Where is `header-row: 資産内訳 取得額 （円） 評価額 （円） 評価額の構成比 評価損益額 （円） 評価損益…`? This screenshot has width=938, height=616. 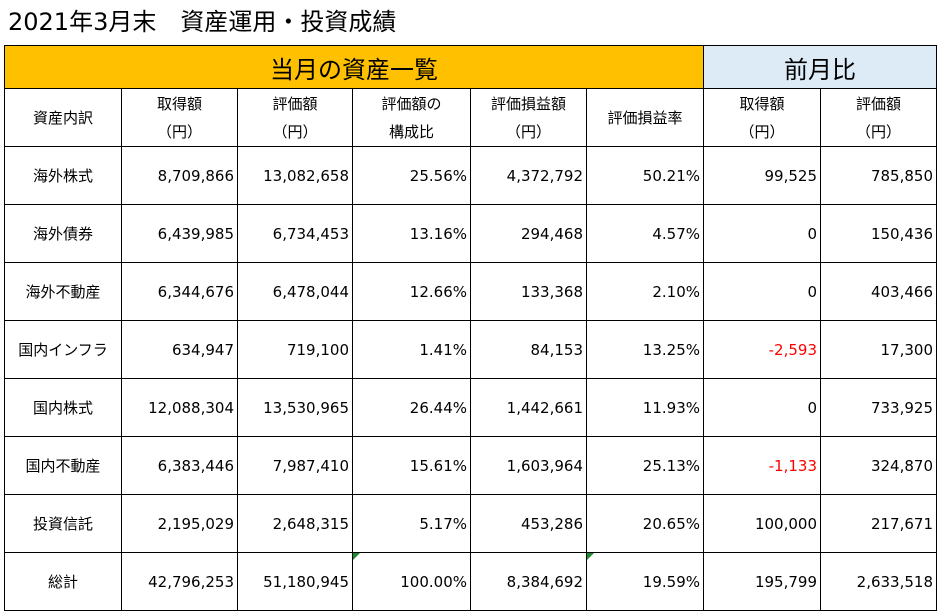 header-row: 資産内訳 取得額 （円） 評価額 （円） 評価額の構成比 評価損益額 （円） 評価損益… is located at coordinates (470, 117).